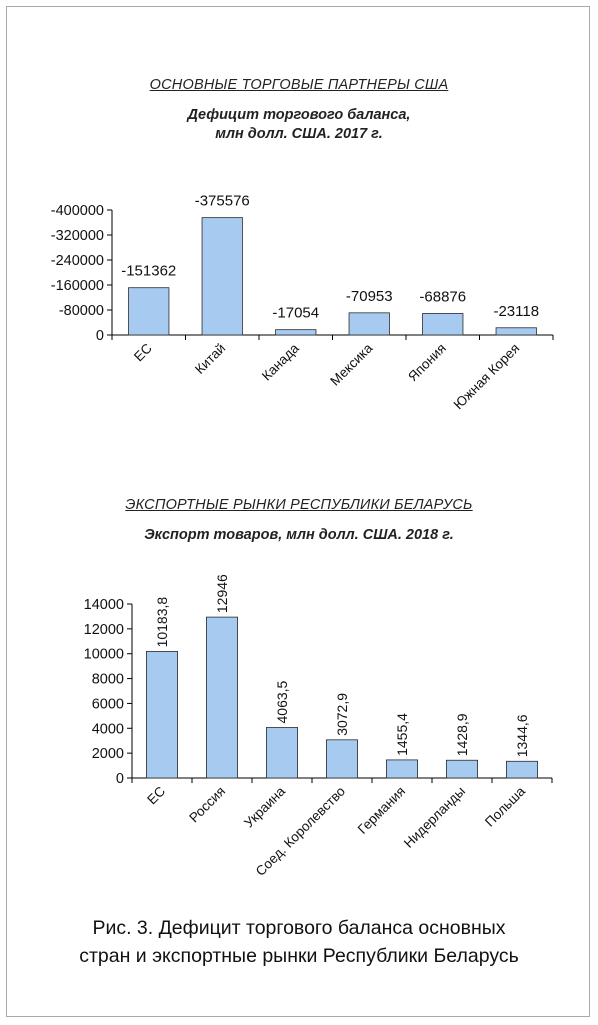 The height and width of the screenshot is (1025, 598). I want to click on chart2-title: ЭКСПОРТНЫЕ РЫНКИ РЕСПУБЛИКИ БЕЛАРУСЬ, so click(299, 505).